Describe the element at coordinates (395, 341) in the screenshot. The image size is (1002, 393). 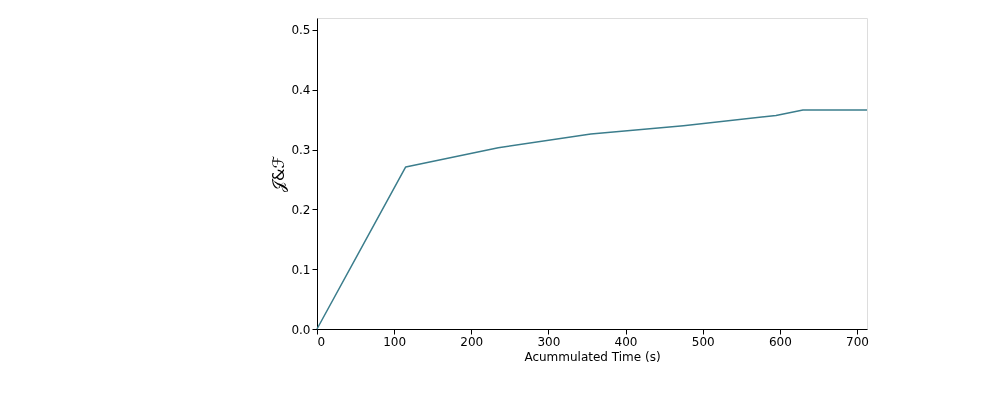
I see `x-tick-label: 100` at that location.